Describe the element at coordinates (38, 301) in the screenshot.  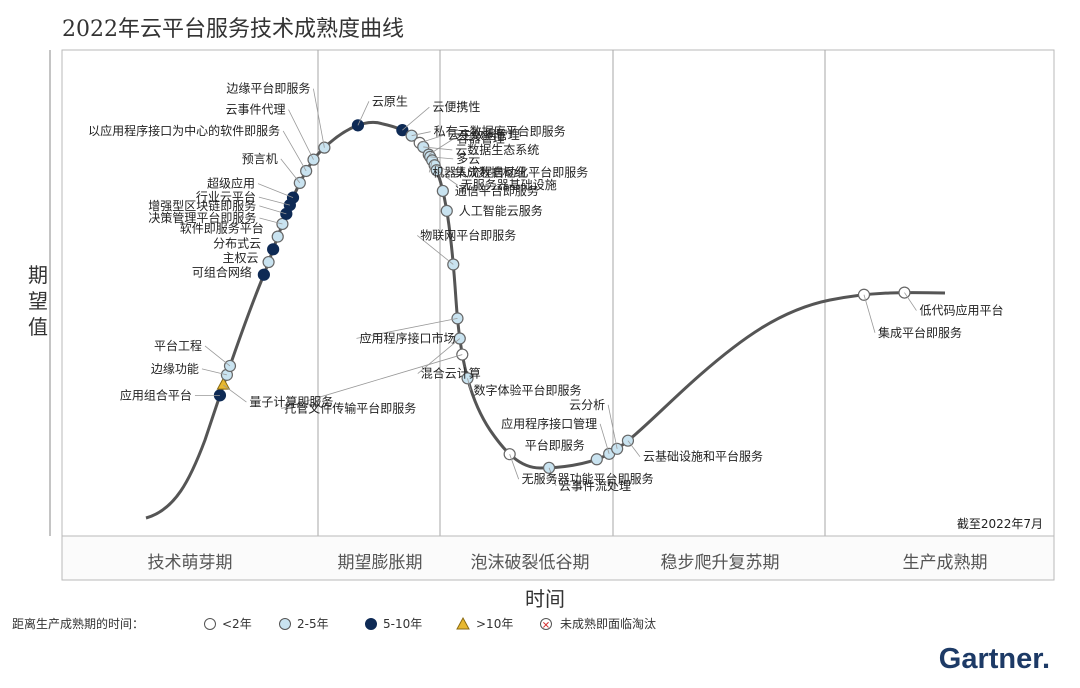
I see `y-axis-label: 期望值` at that location.